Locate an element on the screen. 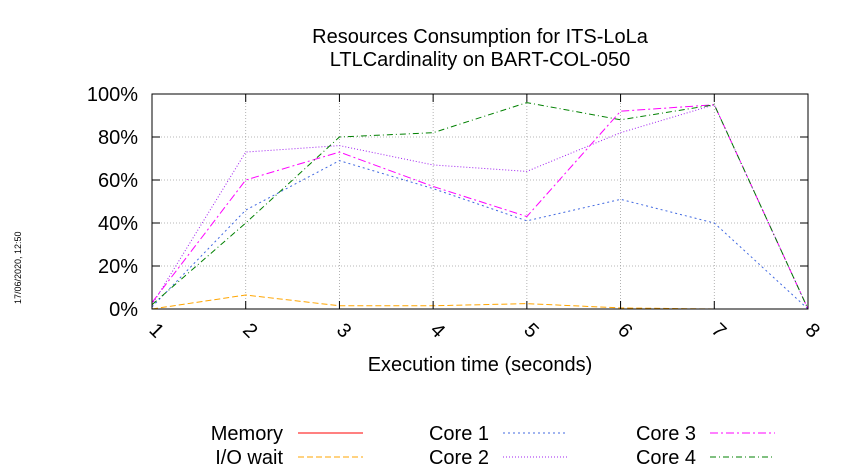 This screenshot has height=475, width=850. x-tick-label: 3 is located at coordinates (343, 330).